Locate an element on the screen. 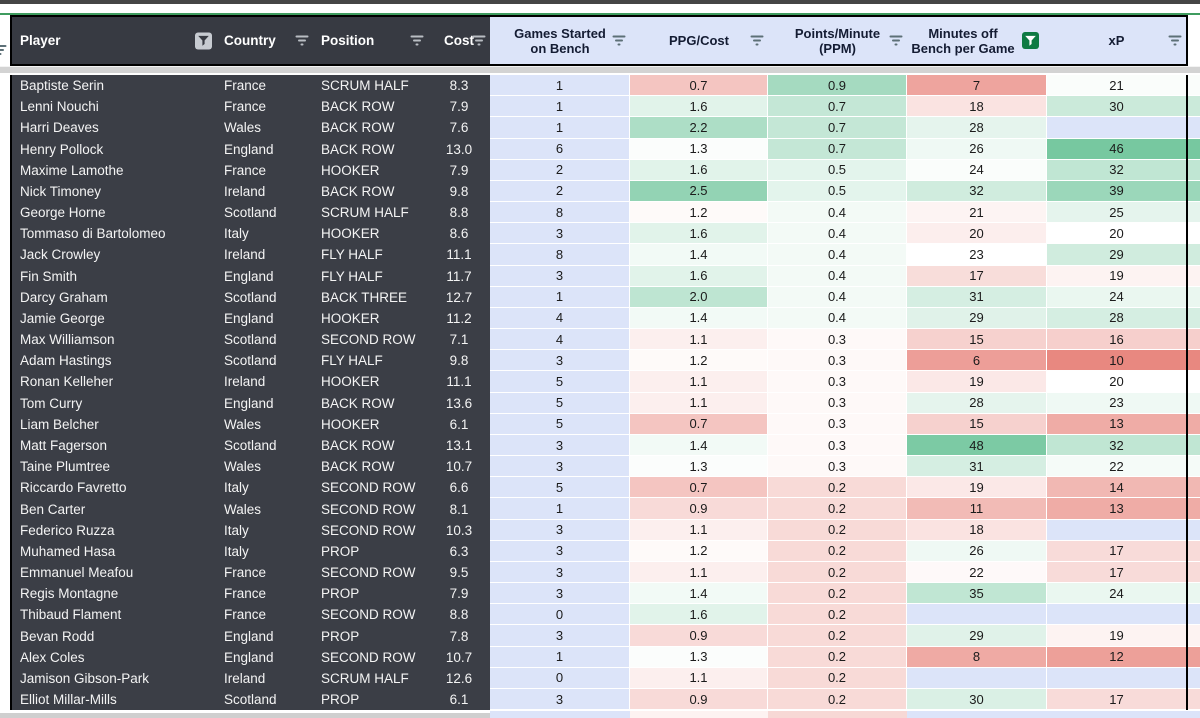  cell-ppm: 0.5 is located at coordinates (837, 170).